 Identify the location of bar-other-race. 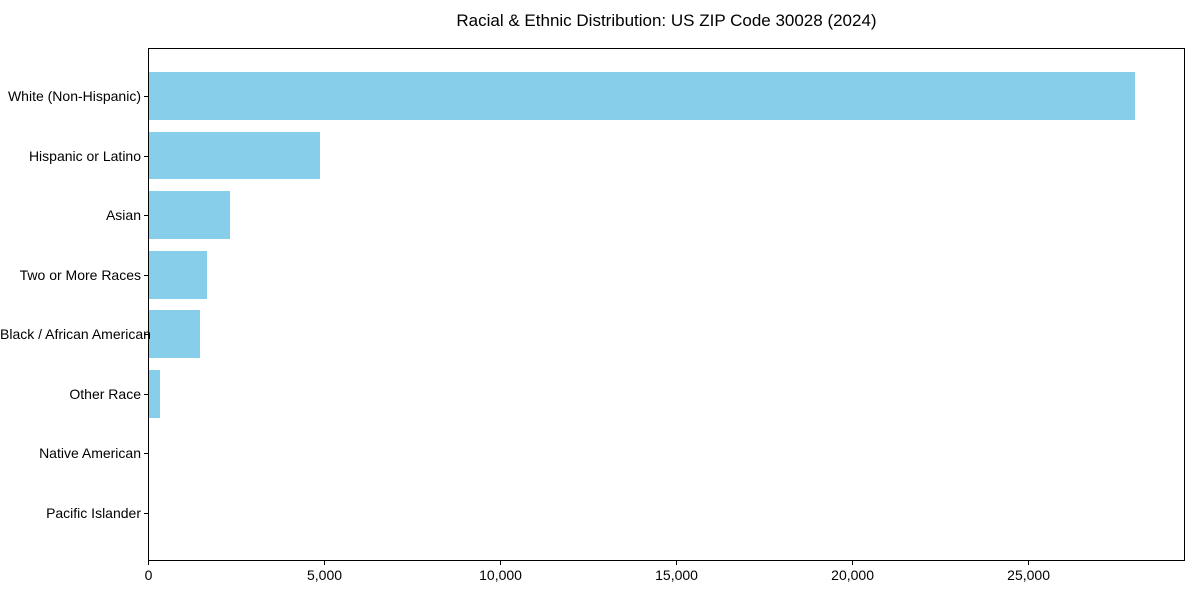
(154, 394).